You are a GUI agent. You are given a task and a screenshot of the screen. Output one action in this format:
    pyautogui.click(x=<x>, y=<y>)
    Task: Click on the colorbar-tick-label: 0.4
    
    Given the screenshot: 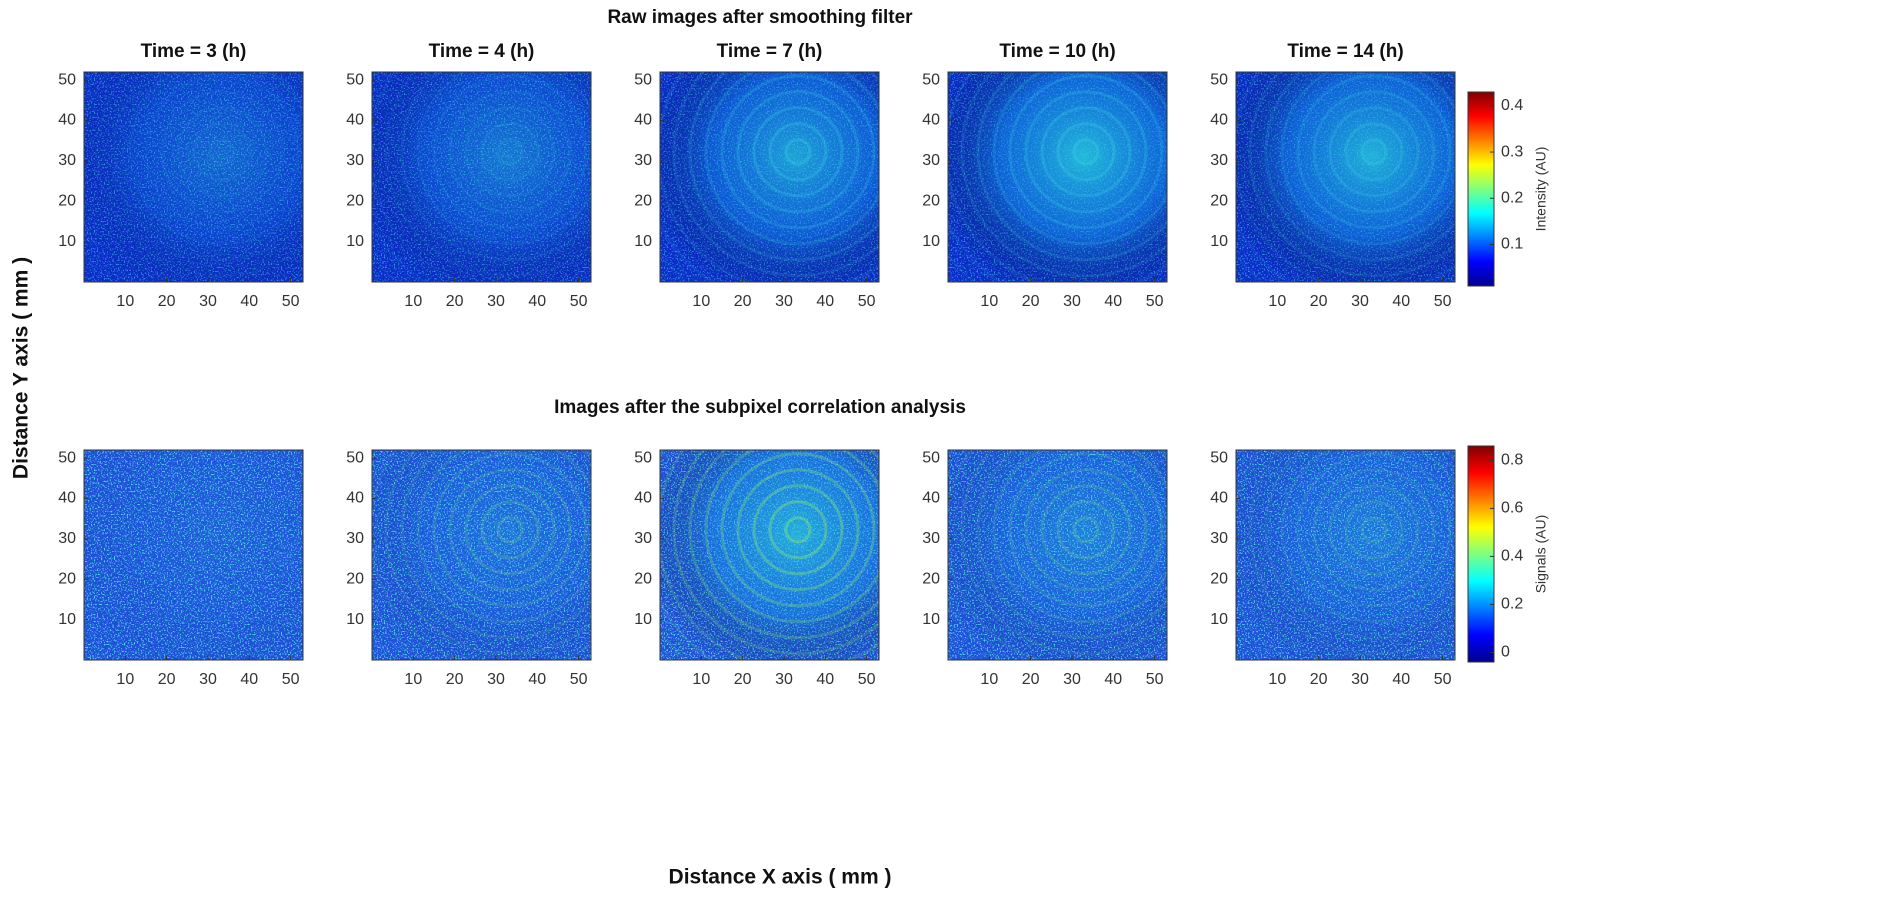 What is the action you would take?
    pyautogui.click(x=1512, y=105)
    